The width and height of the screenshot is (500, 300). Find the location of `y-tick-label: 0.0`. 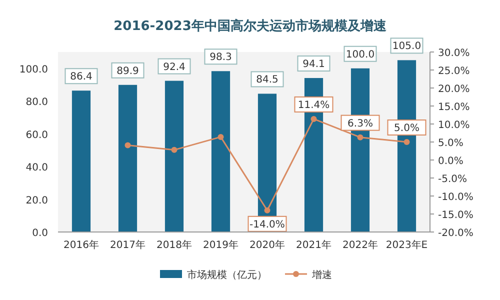

y-tick-label: 0.0 is located at coordinates (40, 233).